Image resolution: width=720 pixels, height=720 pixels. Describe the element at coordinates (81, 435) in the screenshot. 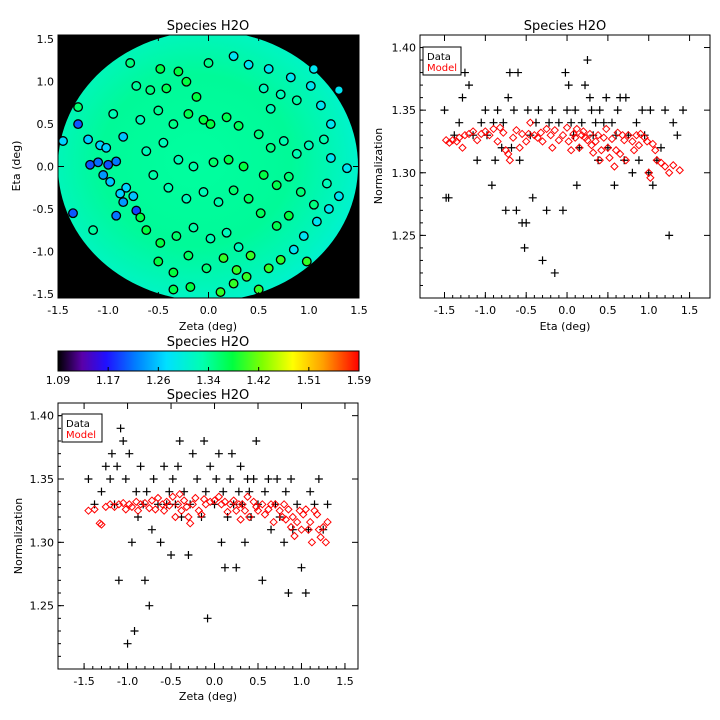

I see `zeta-legend-model: Model` at that location.